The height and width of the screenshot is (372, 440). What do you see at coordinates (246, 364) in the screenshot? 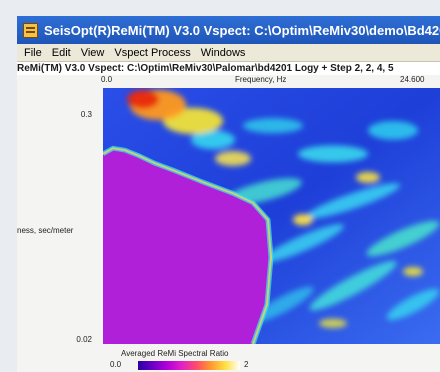
I see `colorbar-max-label: 2` at bounding box center [246, 364].